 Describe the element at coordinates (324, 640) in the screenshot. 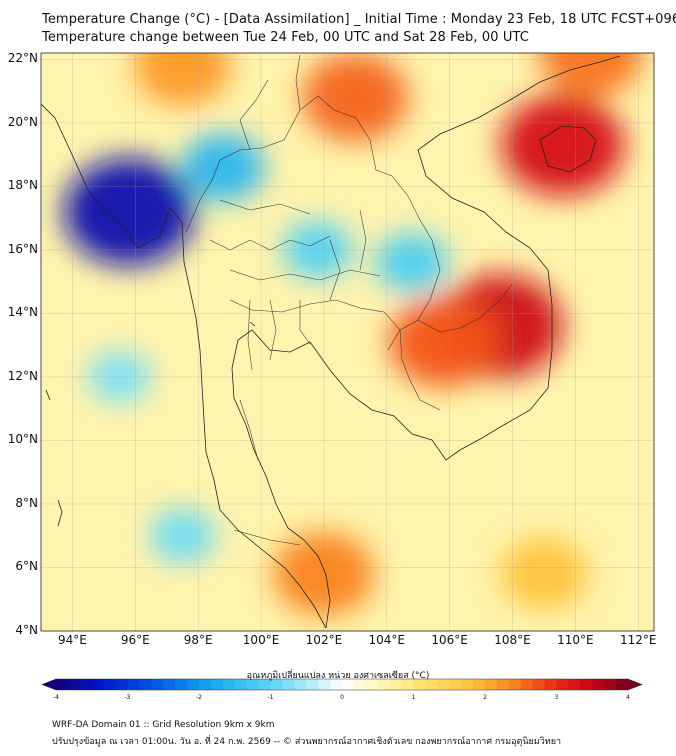

I see `longitude-label: 102°E` at that location.